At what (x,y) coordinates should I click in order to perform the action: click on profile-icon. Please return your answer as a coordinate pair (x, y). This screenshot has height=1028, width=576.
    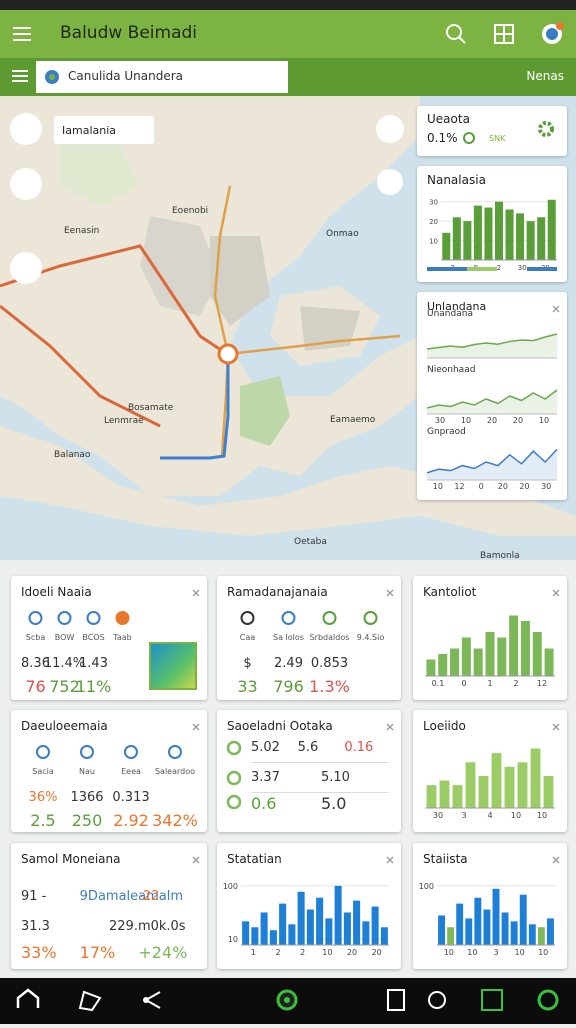
    Looking at the image, I should click on (553, 35).